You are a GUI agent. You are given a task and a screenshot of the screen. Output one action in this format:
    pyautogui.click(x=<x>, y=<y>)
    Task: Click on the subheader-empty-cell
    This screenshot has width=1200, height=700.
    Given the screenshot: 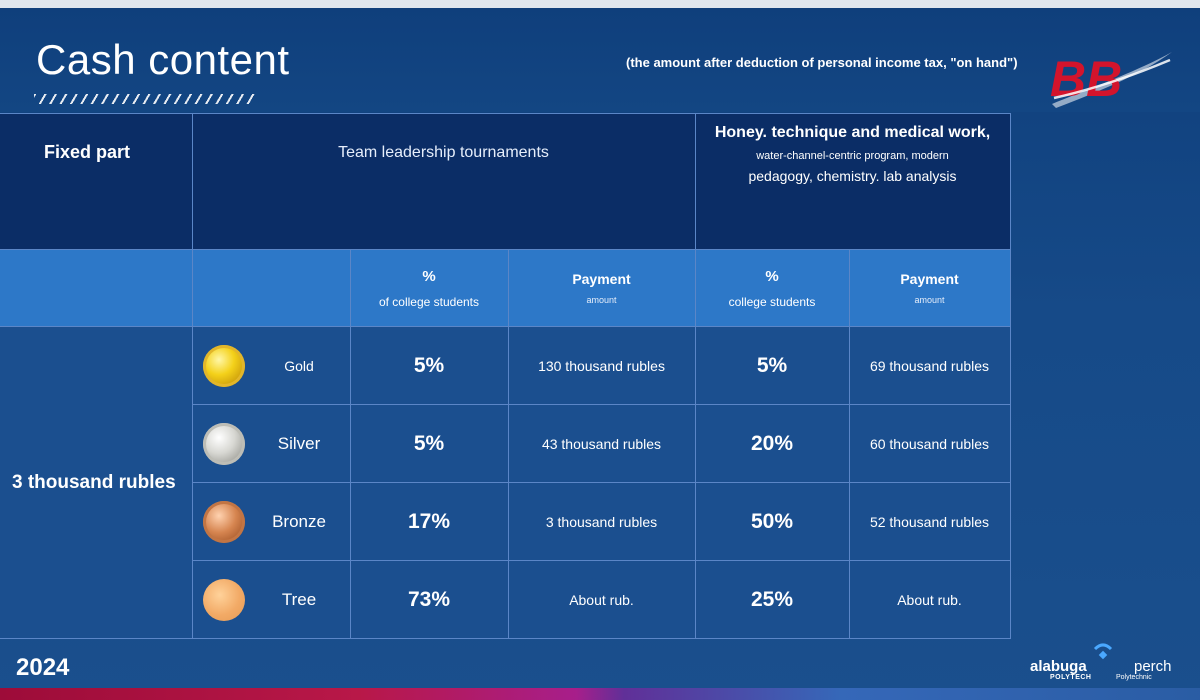 What is the action you would take?
    pyautogui.click(x=96, y=288)
    